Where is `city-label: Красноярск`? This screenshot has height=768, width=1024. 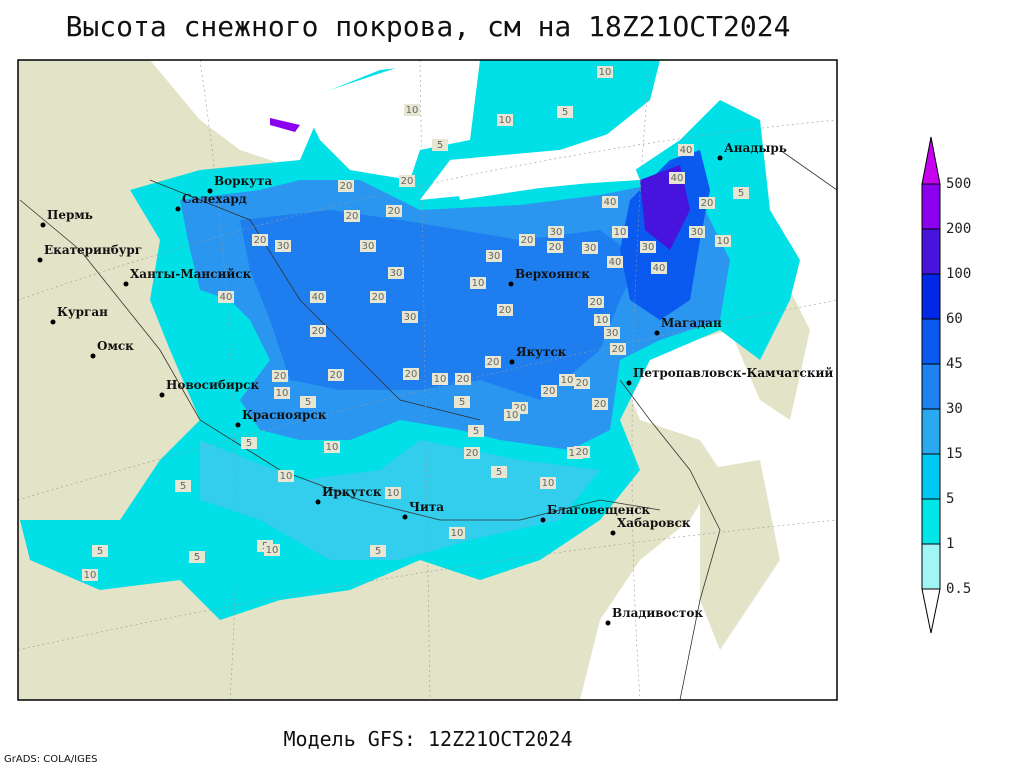 city-label: Красноярск is located at coordinates (284, 415).